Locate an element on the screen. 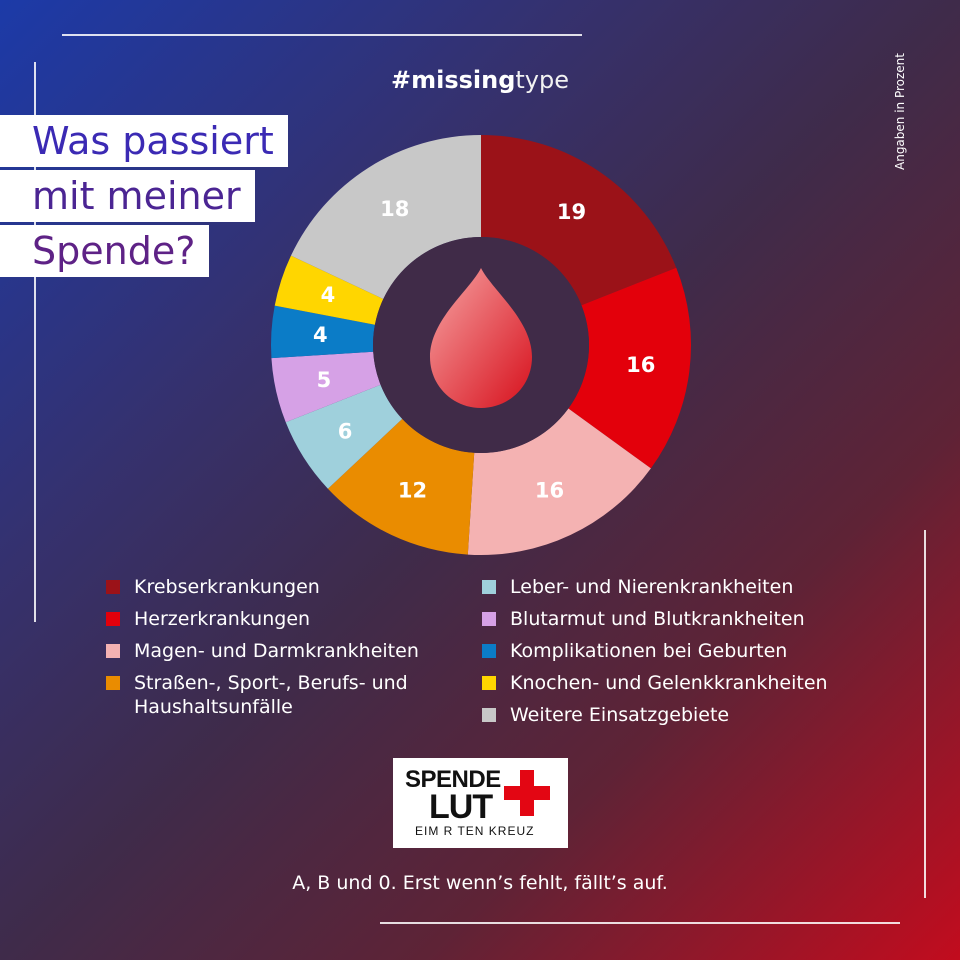 The height and width of the screenshot is (960, 960). legend-item: Weitere Einsatzgebiete is located at coordinates (682, 715).